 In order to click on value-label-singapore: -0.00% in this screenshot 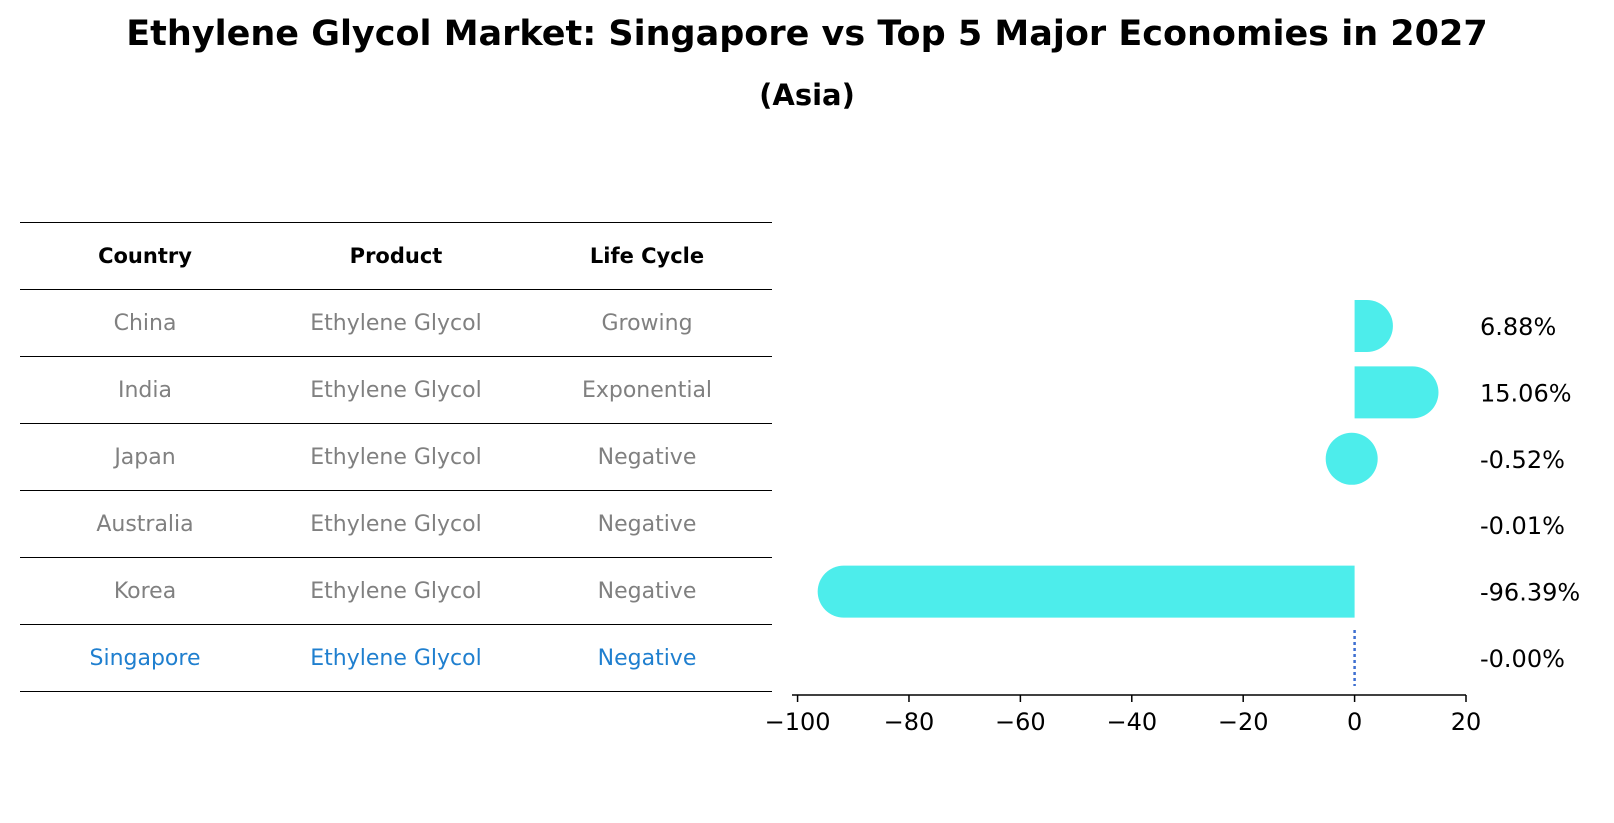, I will do `click(1522, 659)`.